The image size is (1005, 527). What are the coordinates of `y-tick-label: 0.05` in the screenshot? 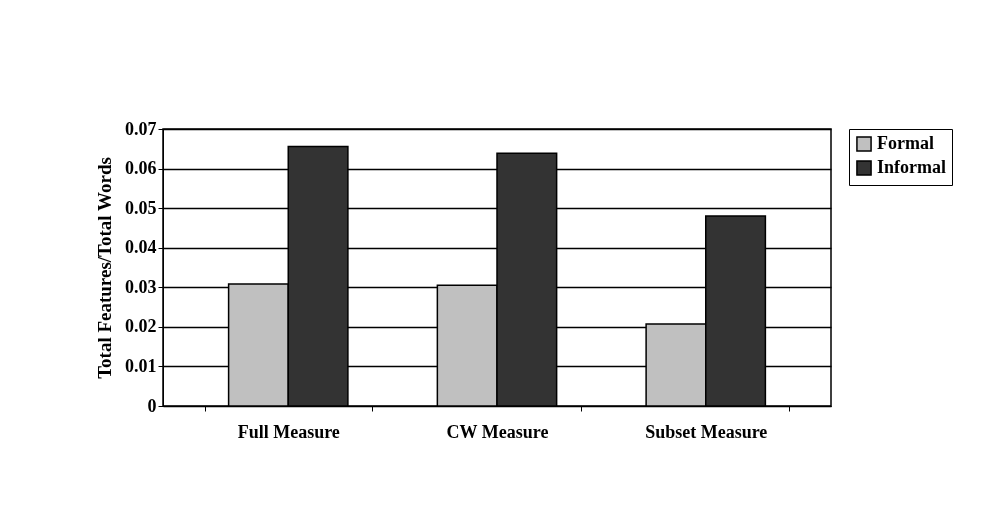 It's located at (141, 207).